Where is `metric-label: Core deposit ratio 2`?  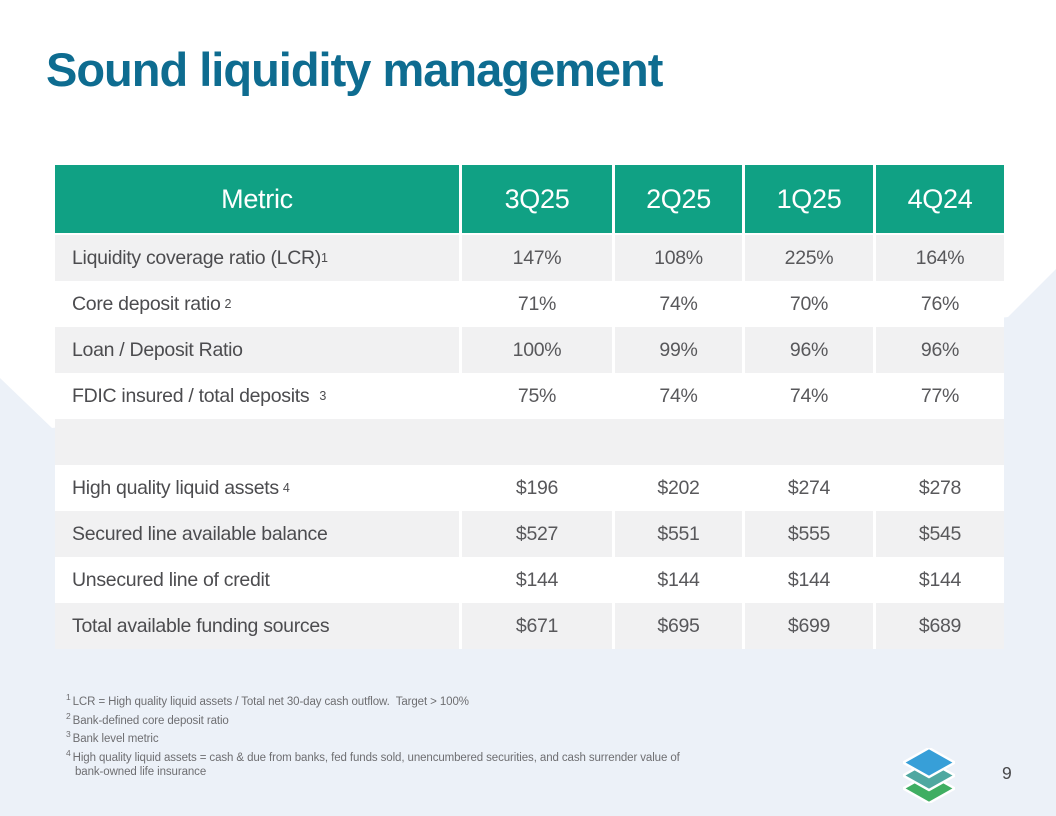
metric-label: Core deposit ratio 2 is located at coordinates (257, 304).